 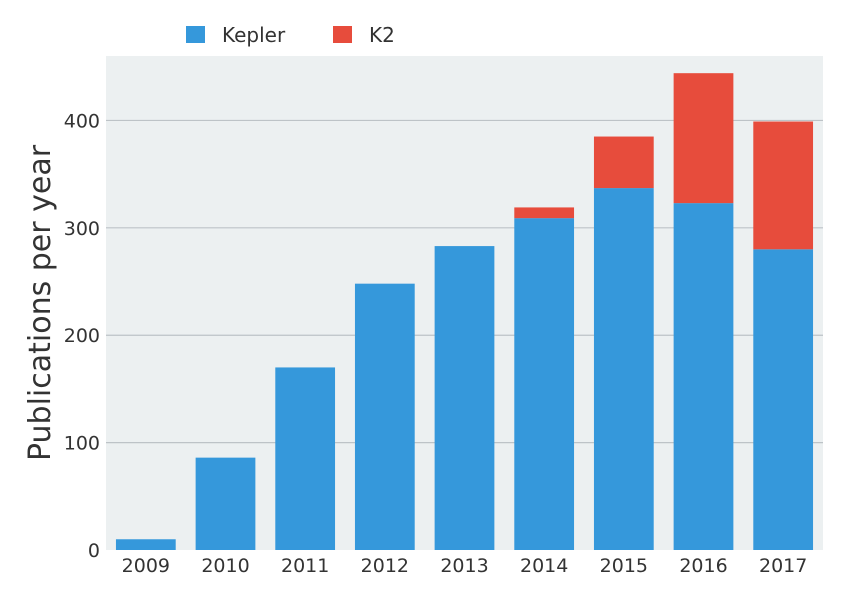 I want to click on y-tick-label: 0, so click(x=94, y=551).